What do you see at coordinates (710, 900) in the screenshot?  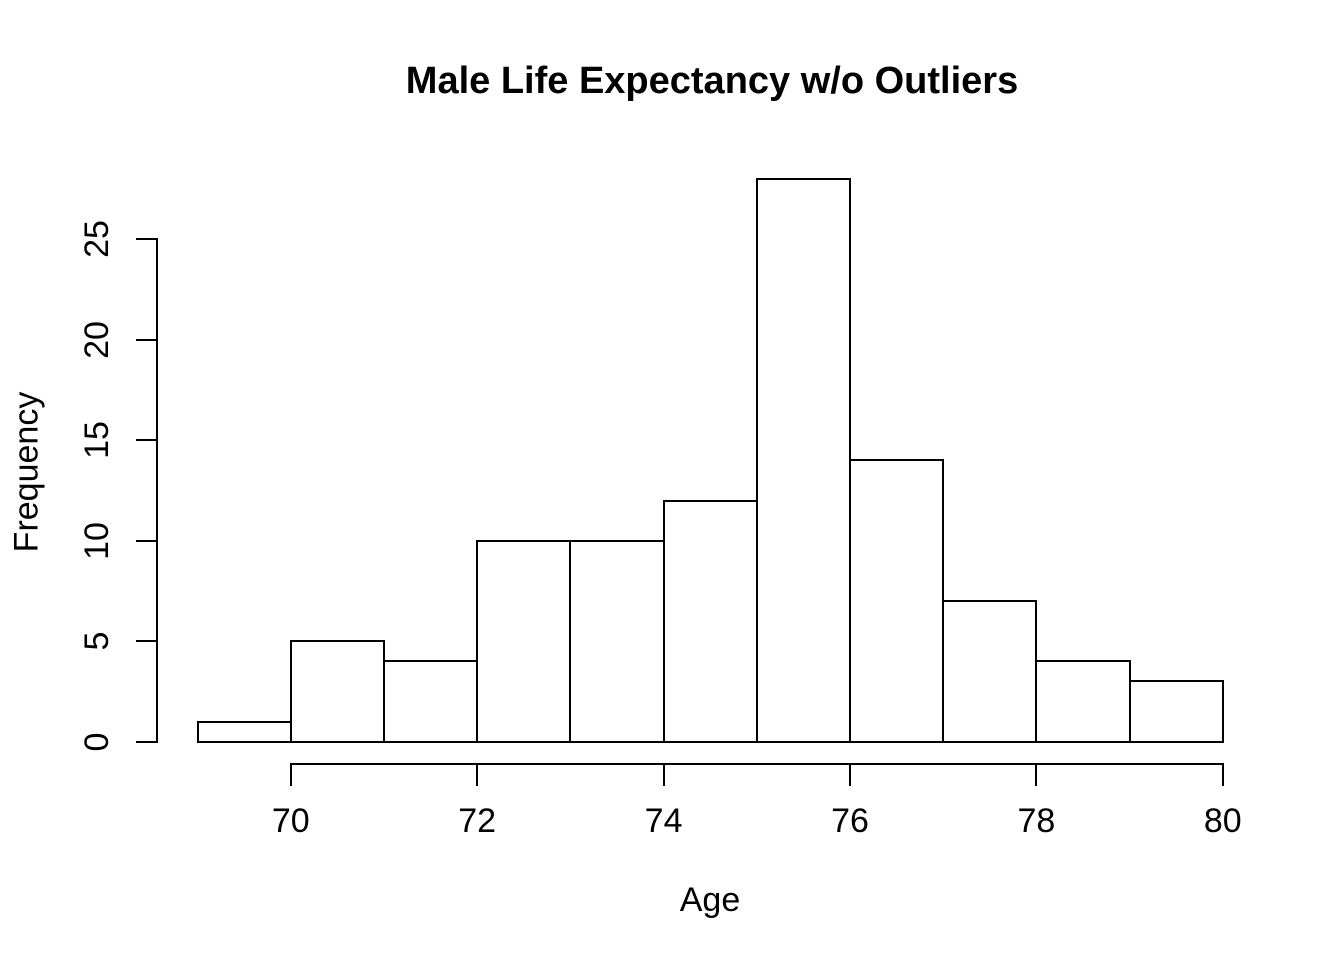 I see `x-axis-title: Age` at bounding box center [710, 900].